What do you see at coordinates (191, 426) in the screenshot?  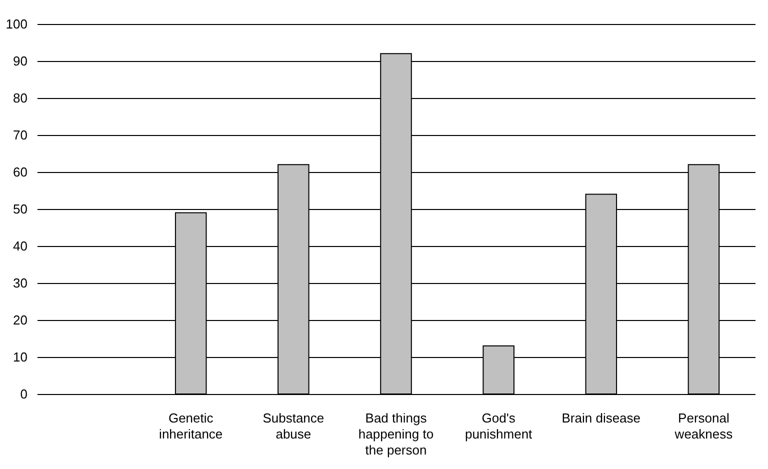 I see `x-tick-label: Genetic inheritance` at bounding box center [191, 426].